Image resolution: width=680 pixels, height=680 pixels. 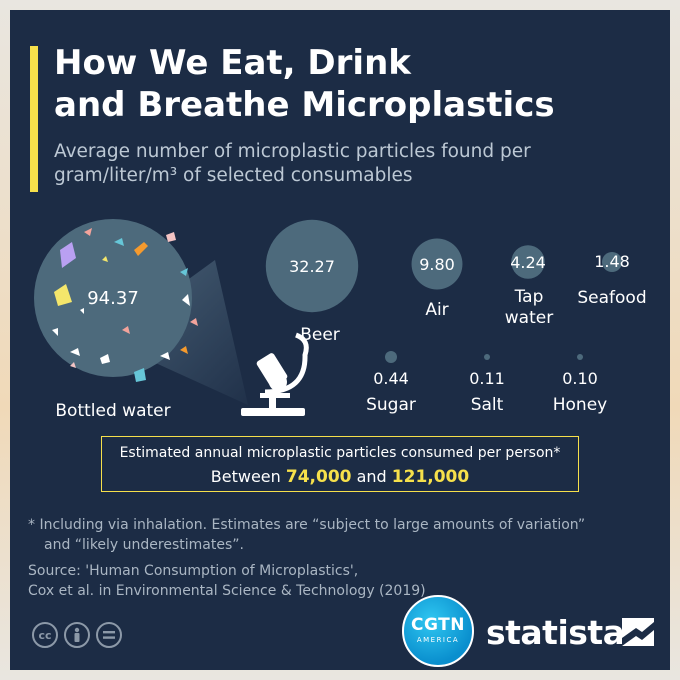 I want to click on microscope-icon, so click(x=275, y=374).